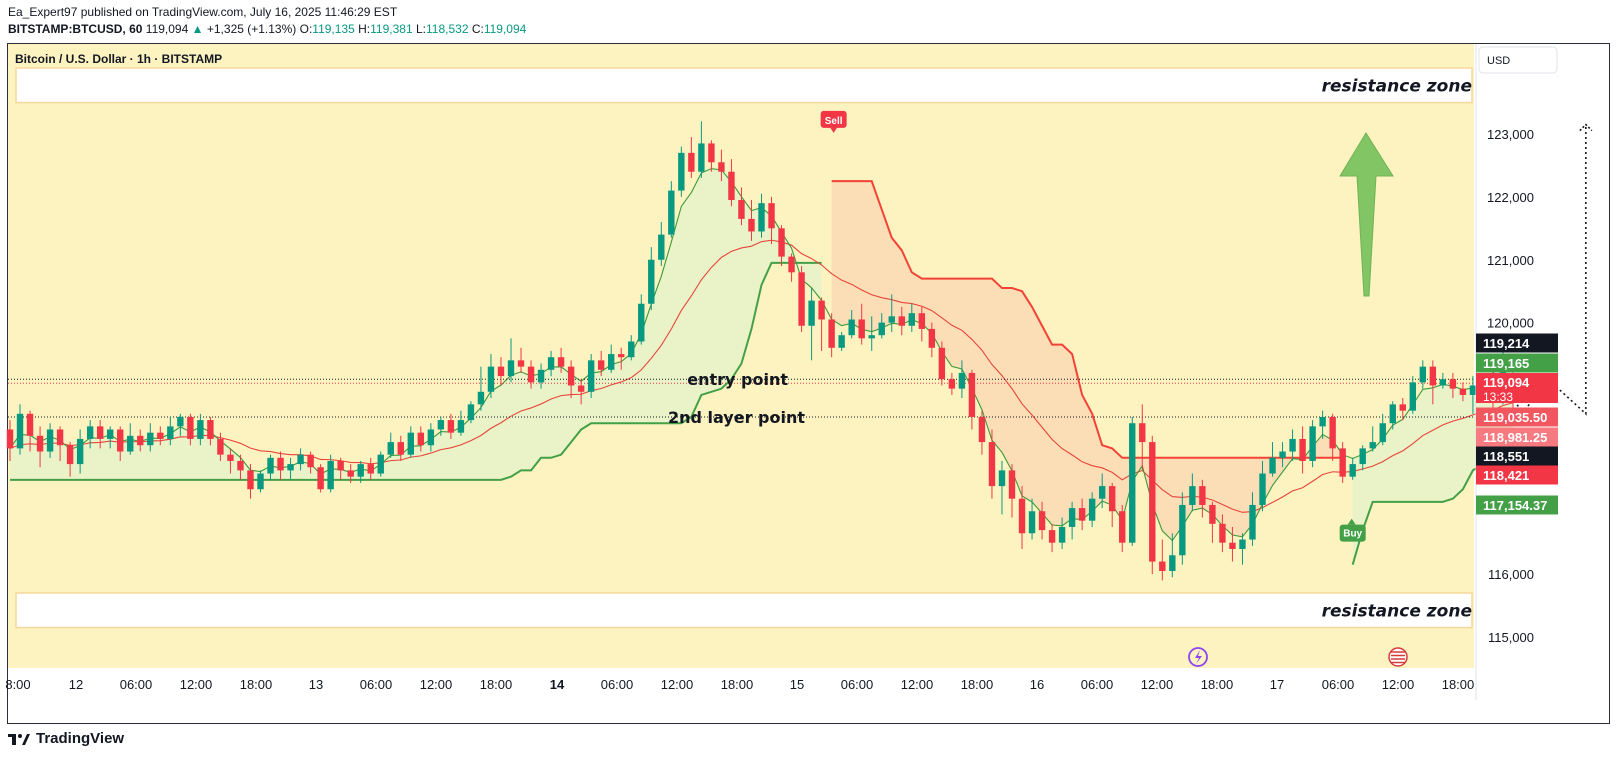  Describe the element at coordinates (1198, 657) in the screenshot. I see `event-lightning-icon` at that location.